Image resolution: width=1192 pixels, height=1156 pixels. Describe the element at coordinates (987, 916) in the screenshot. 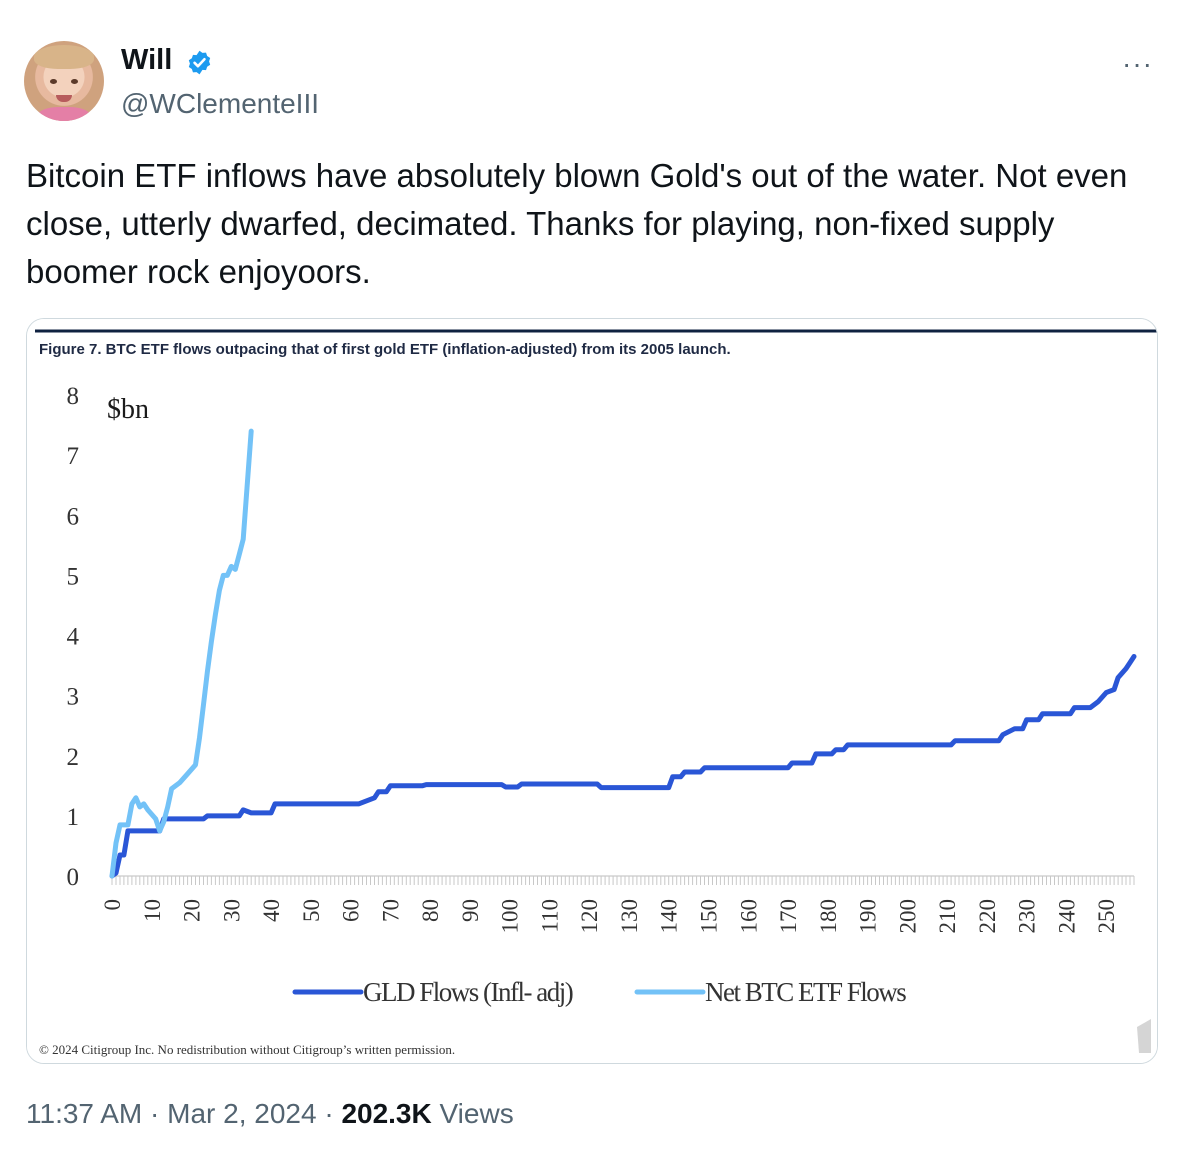

I see `x-tick-label: 220` at that location.